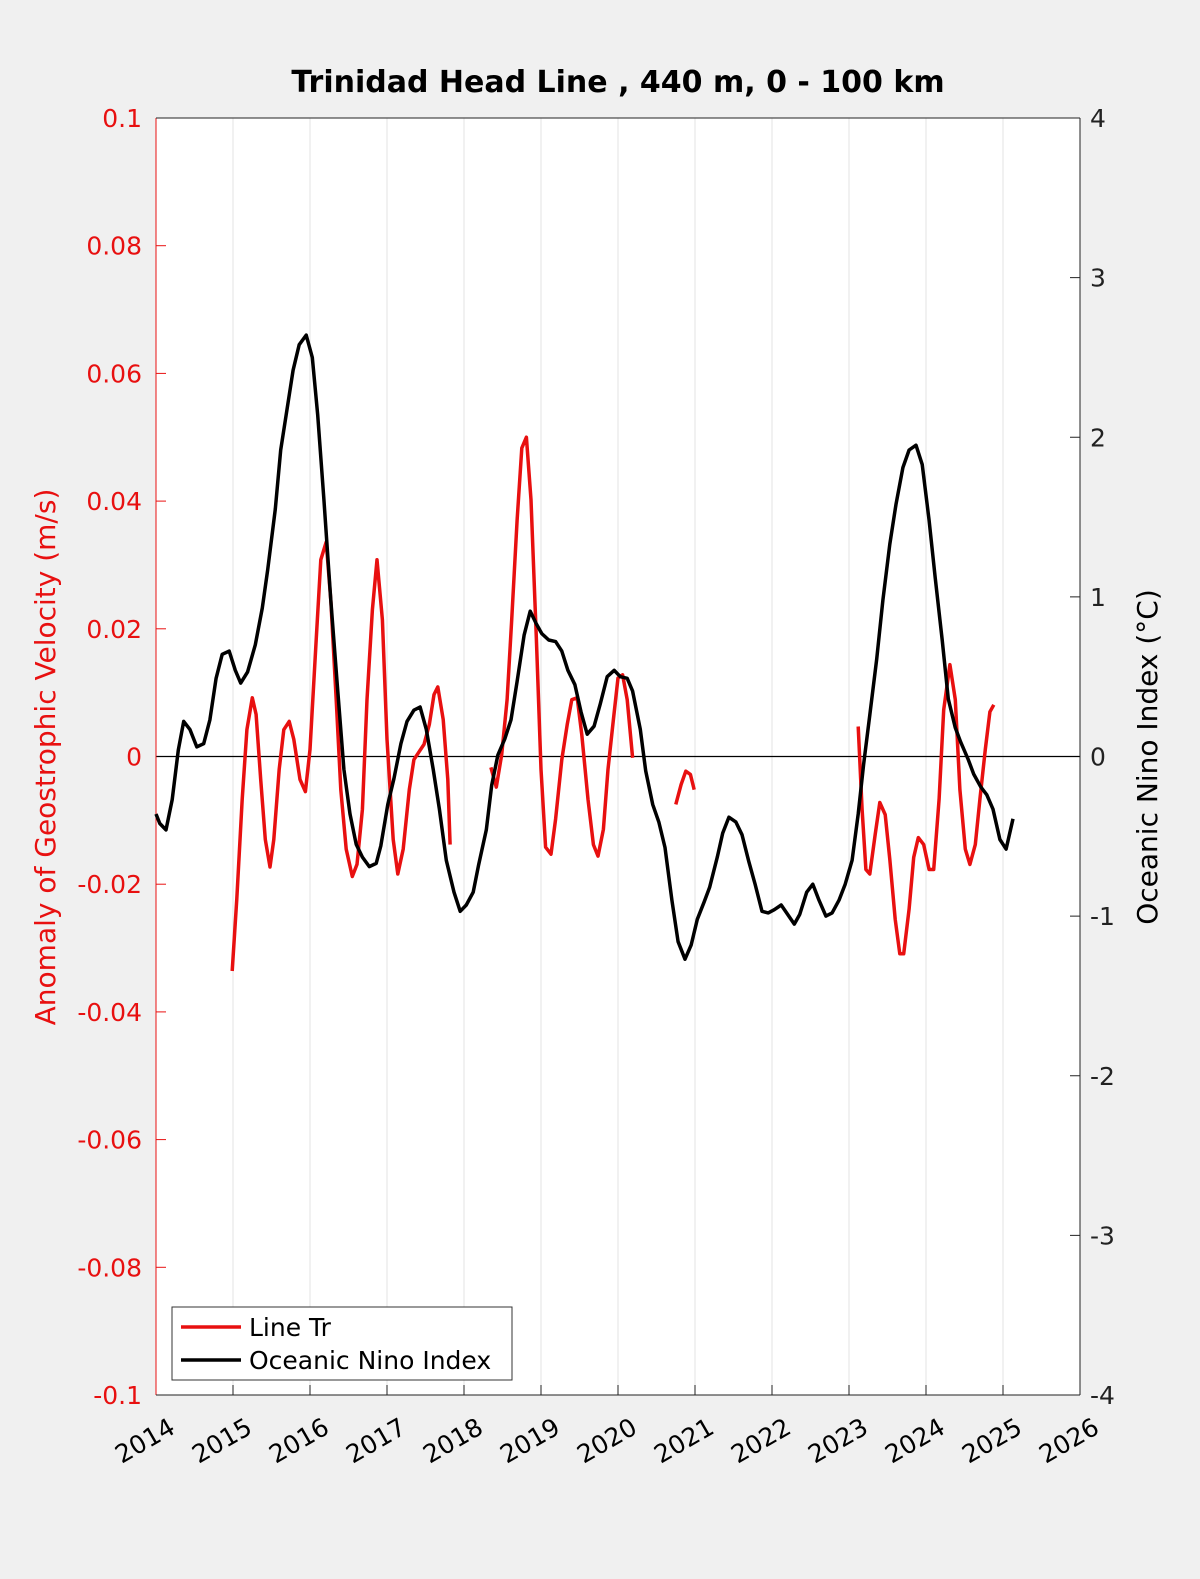 Image resolution: width=1200 pixels, height=1579 pixels. Describe the element at coordinates (992, 1440) in the screenshot. I see `x-tick-label: 2025` at that location.